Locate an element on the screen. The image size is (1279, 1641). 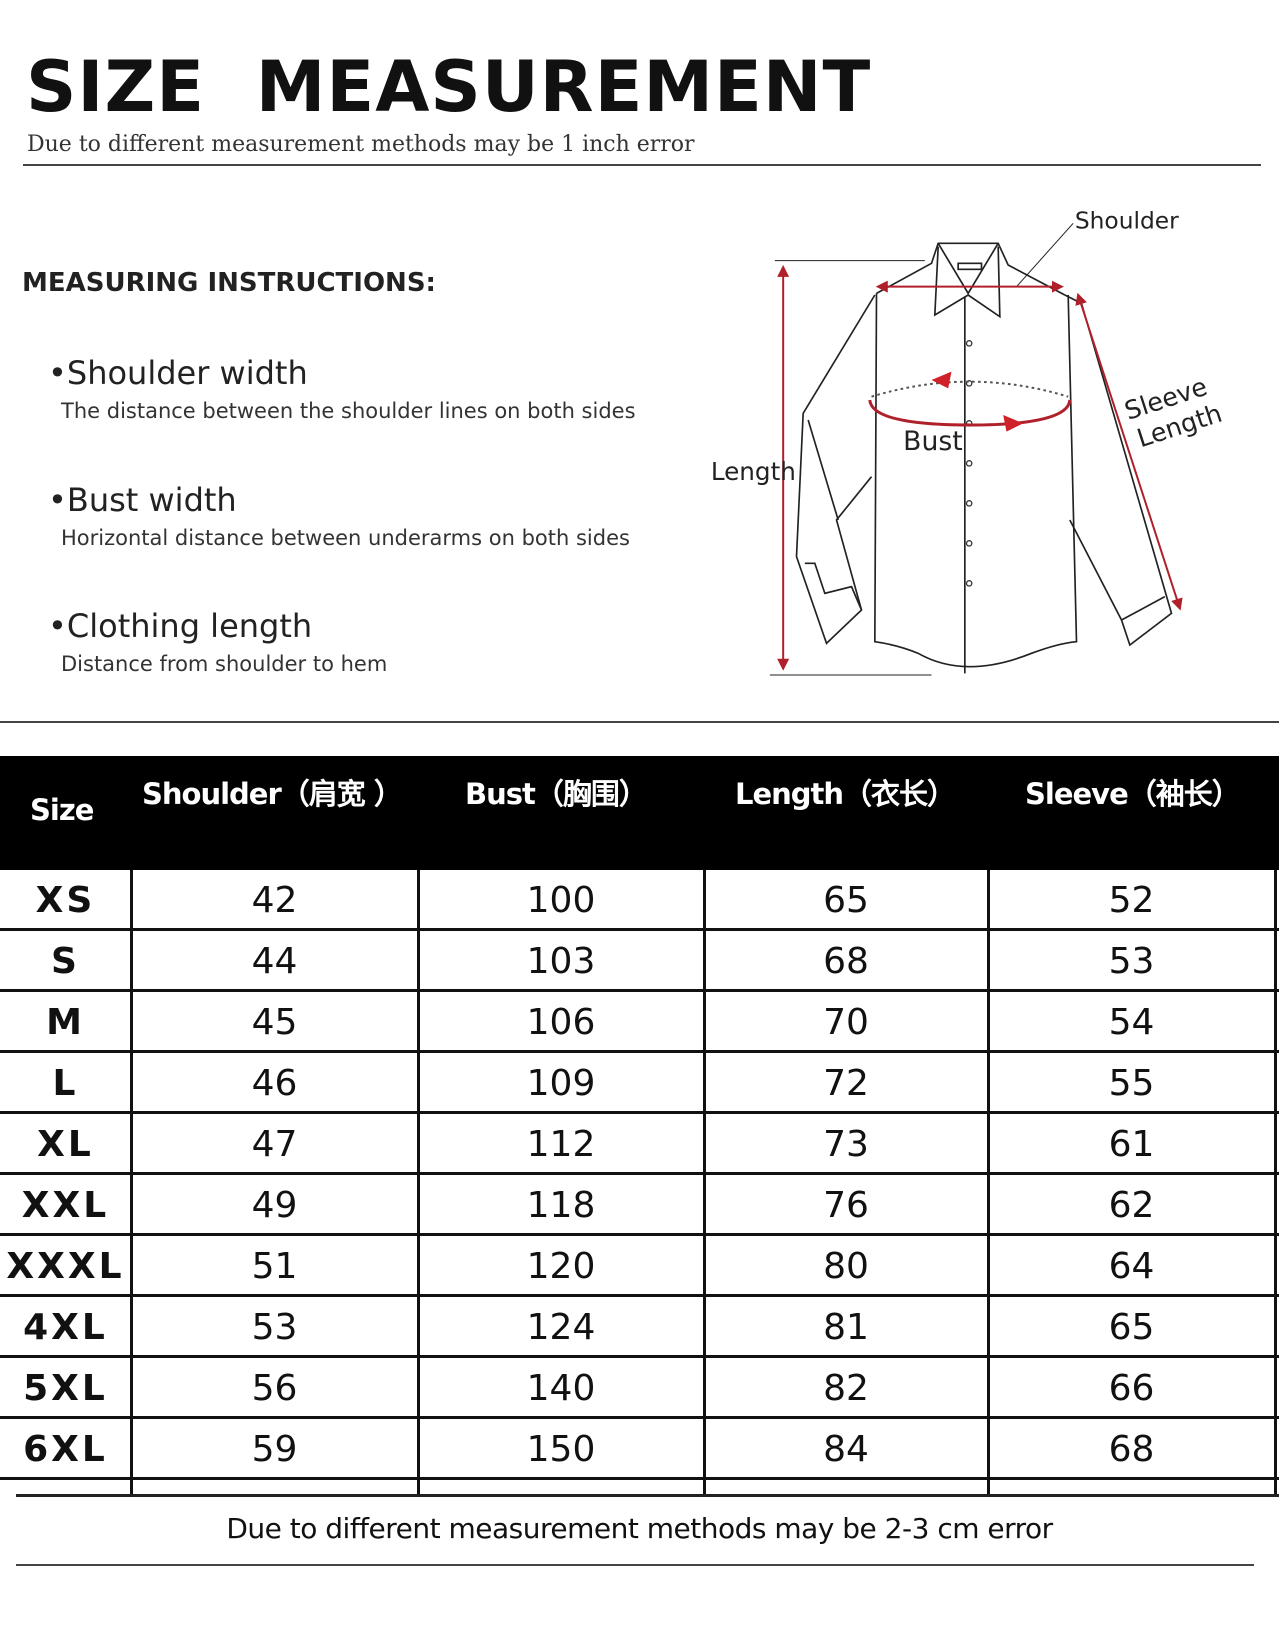
cell-shoulder: 45 is located at coordinates (274, 1022).